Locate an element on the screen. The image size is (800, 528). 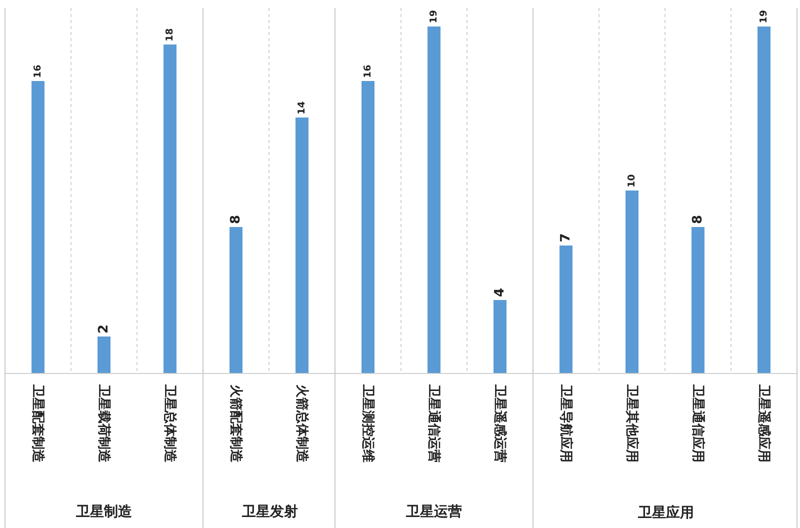
x-tick-label: 卫星总体制造 is located at coordinates (170, 424).